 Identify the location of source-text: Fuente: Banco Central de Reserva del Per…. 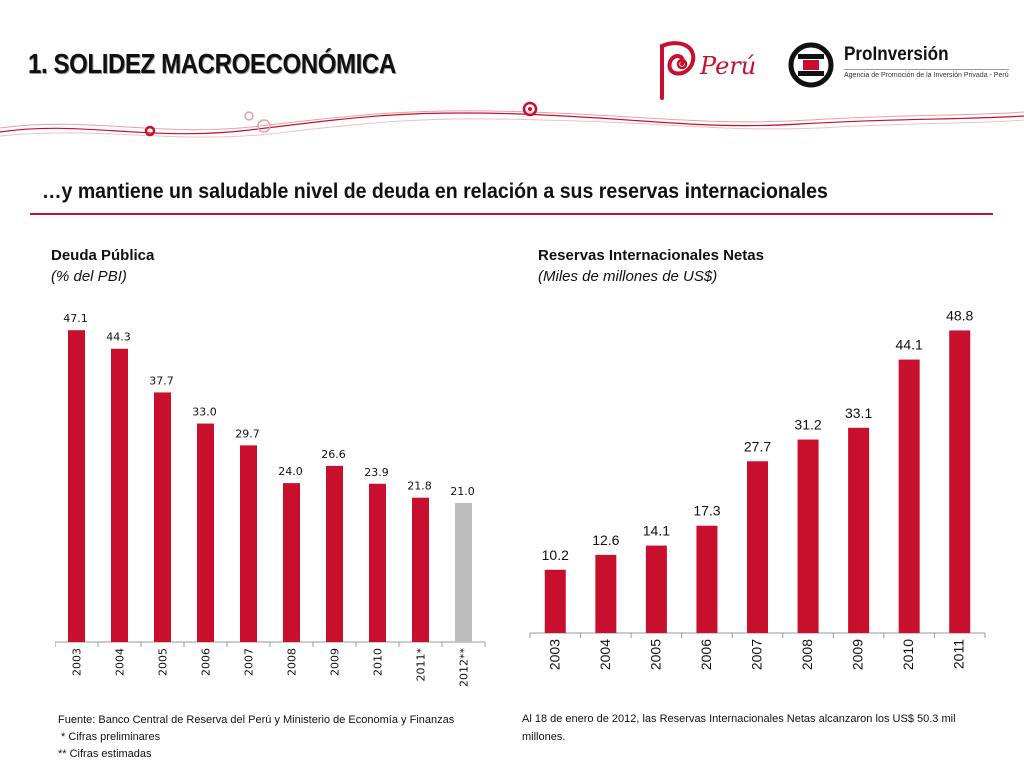
(256, 720).